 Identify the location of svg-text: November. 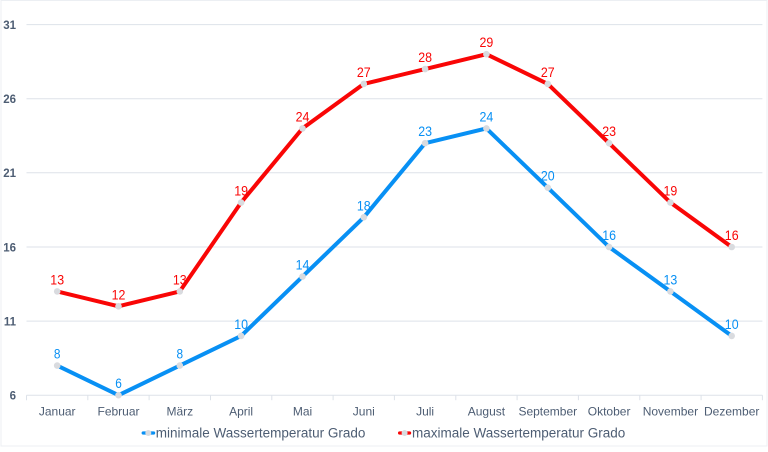
(670, 412).